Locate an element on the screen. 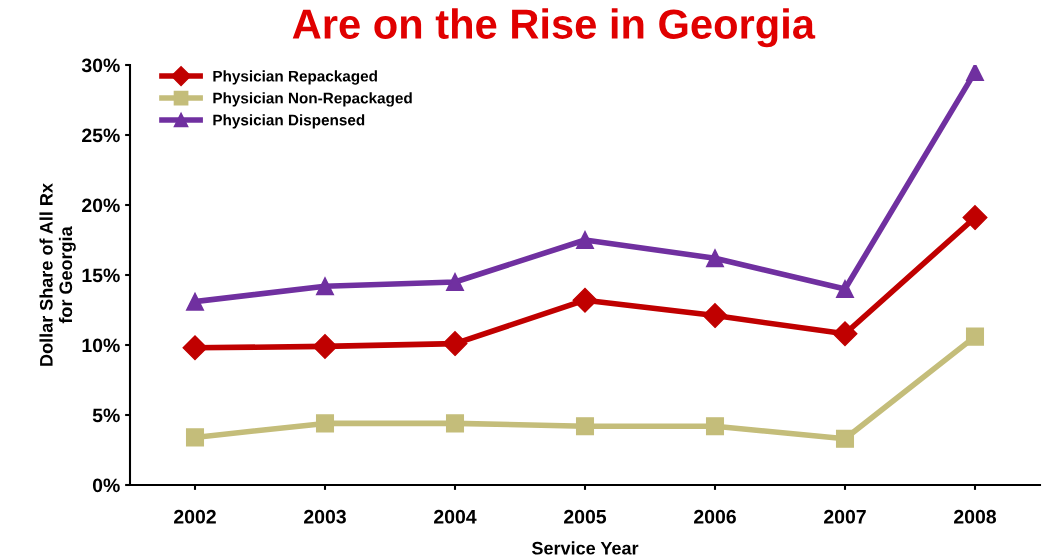  x-tick-label: 2003 is located at coordinates (325, 516).